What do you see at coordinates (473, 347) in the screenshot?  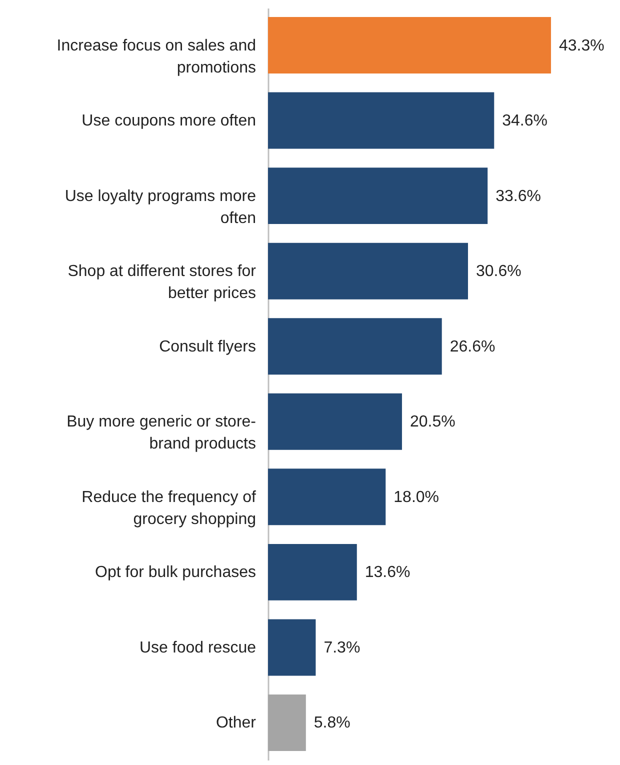 I see `data-label: 26.6%` at bounding box center [473, 347].